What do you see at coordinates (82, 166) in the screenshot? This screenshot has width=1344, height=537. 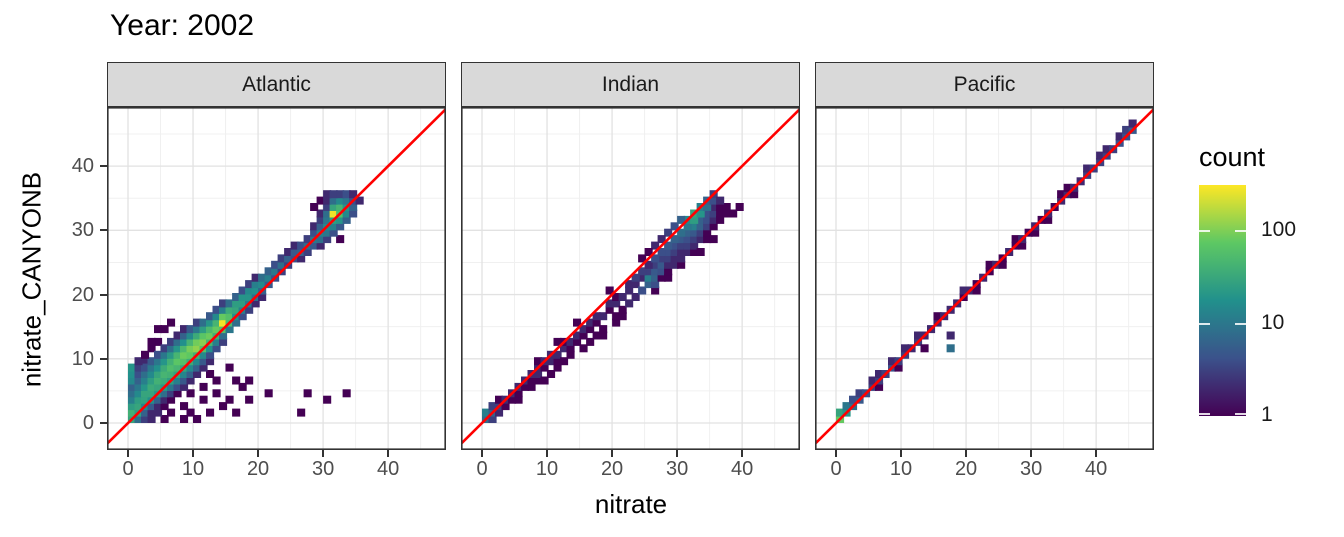 I see `y-tick-label: 40` at bounding box center [82, 166].